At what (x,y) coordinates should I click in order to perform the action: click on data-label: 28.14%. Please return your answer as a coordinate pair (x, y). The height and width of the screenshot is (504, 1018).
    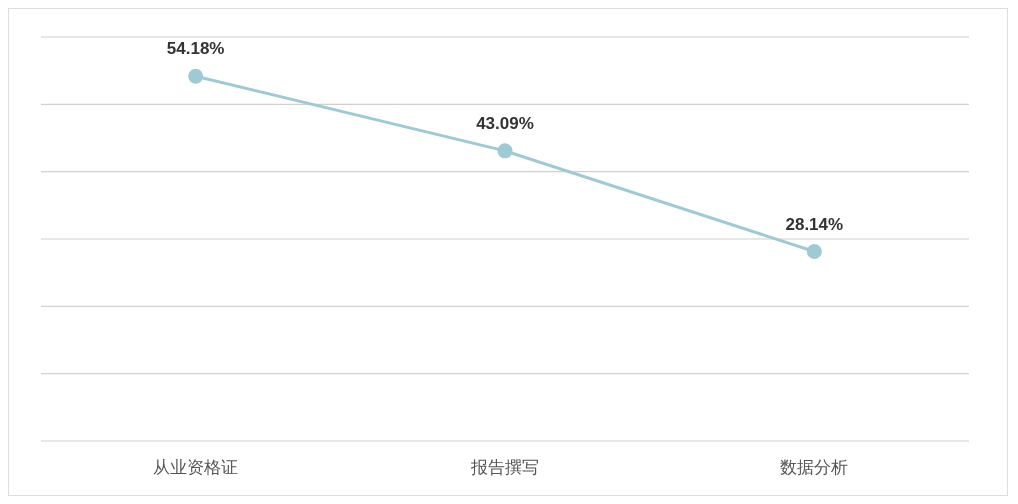
    Looking at the image, I should click on (814, 224).